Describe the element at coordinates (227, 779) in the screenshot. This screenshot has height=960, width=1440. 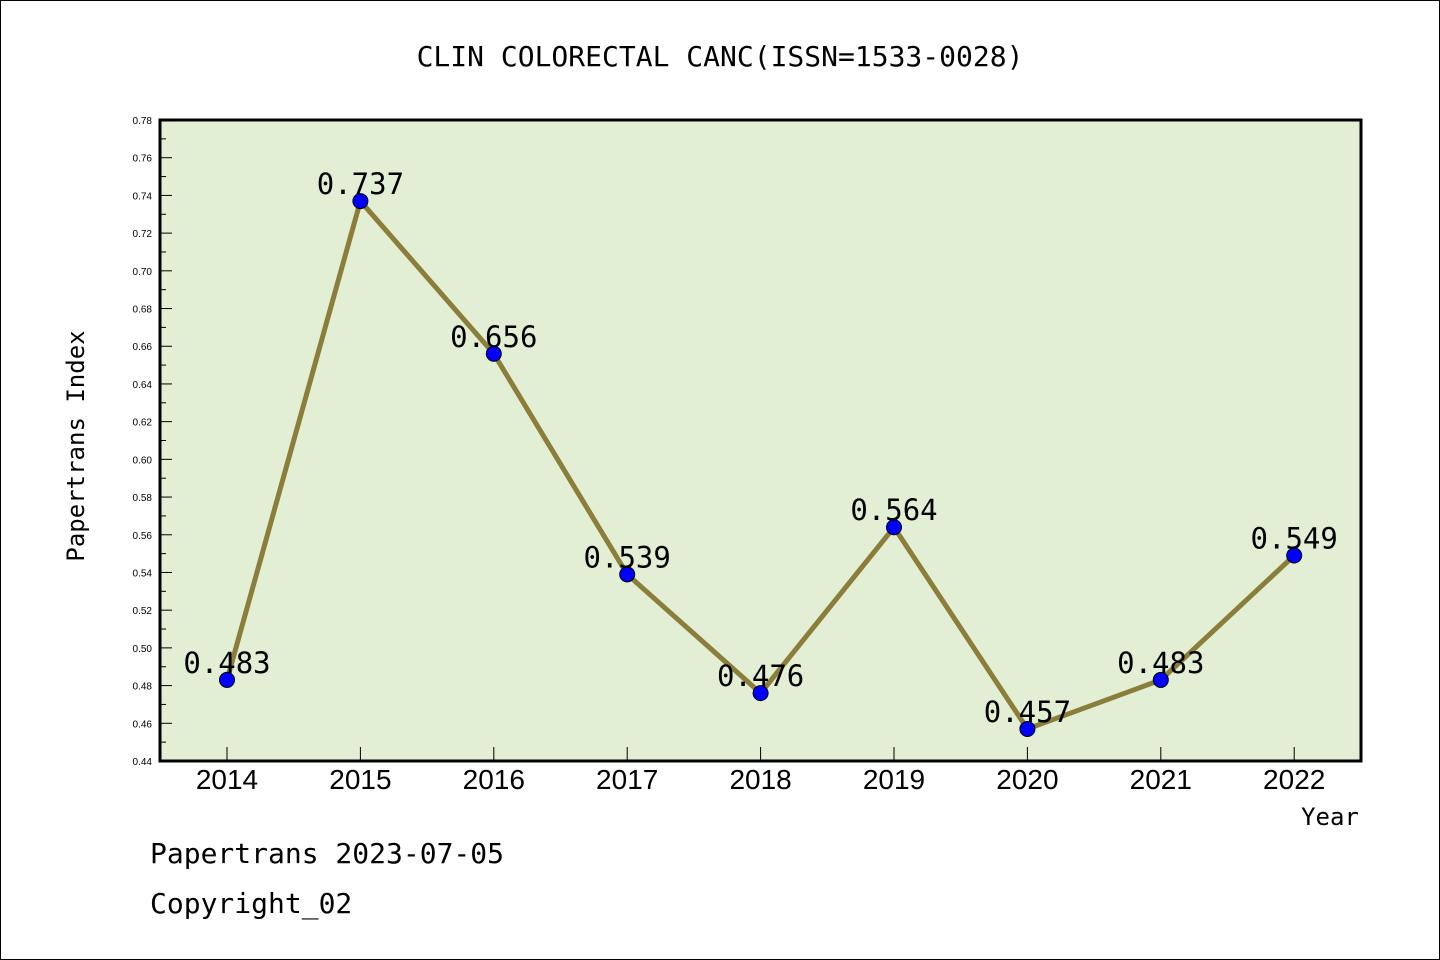
I see `x-tick-label: 2014` at that location.